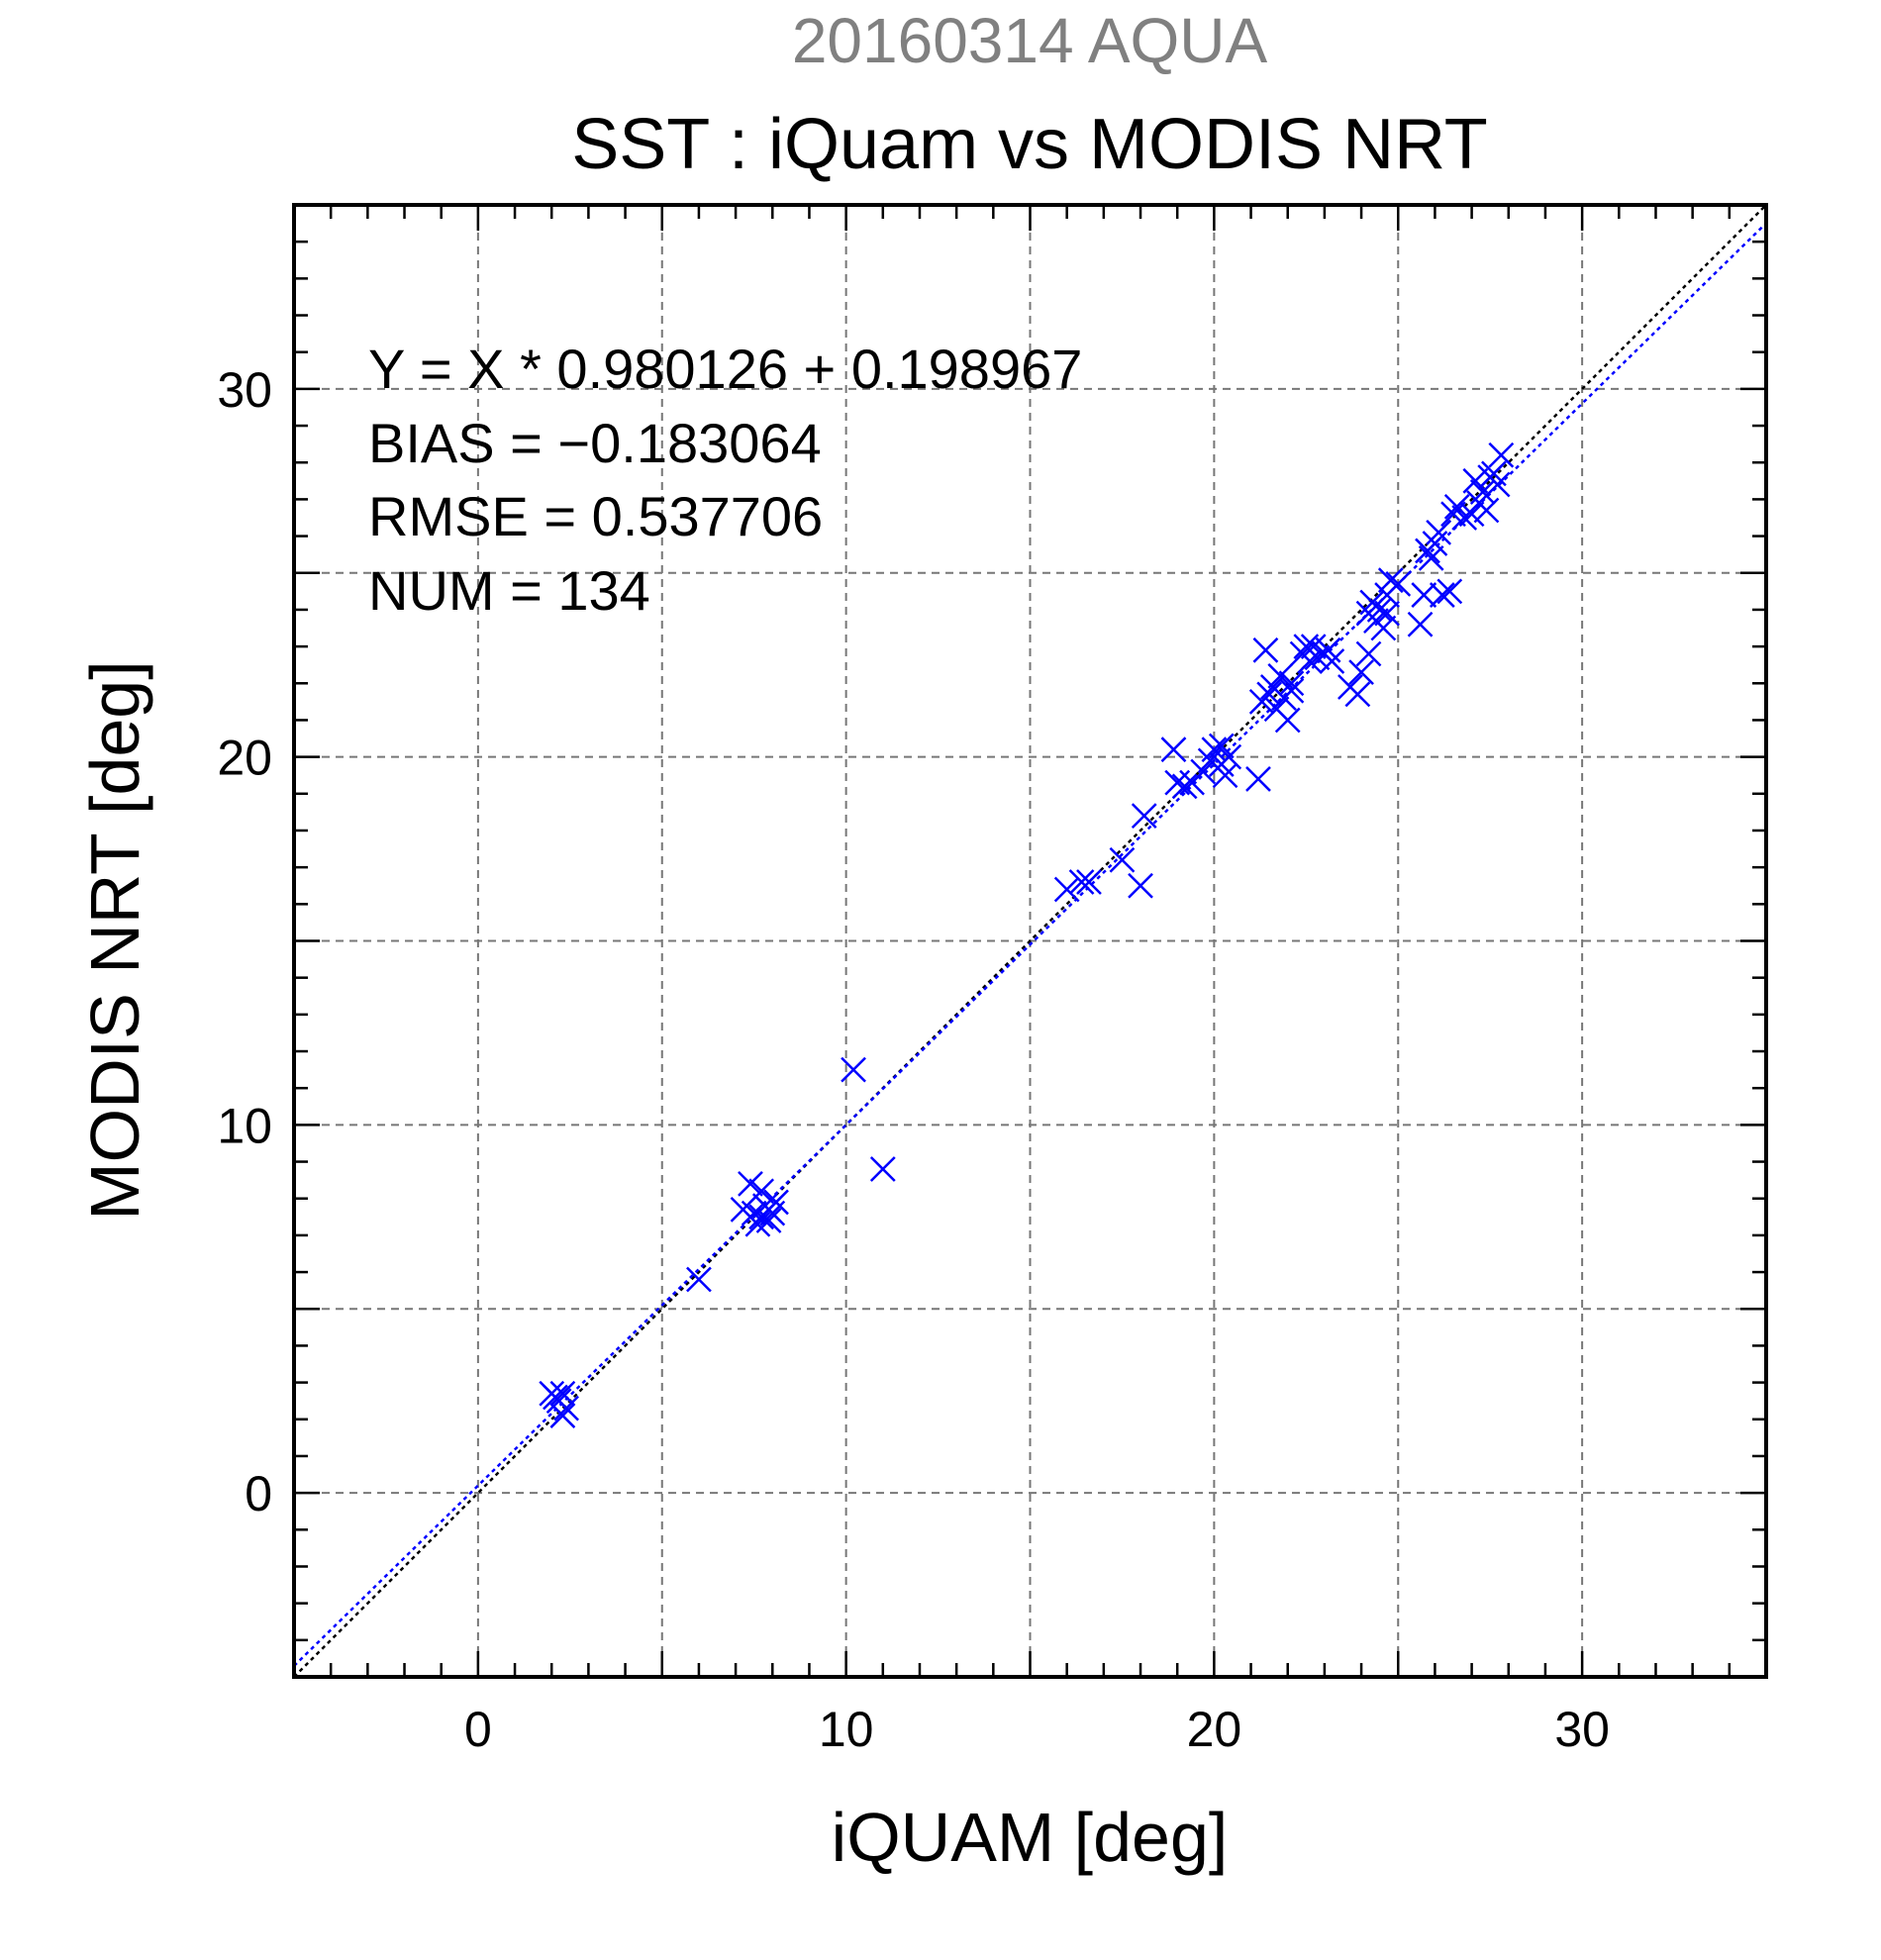 The width and height of the screenshot is (1881, 1960). What do you see at coordinates (595, 443) in the screenshot?
I see `stats-line-bias: BIAS = −0.183064` at bounding box center [595, 443].